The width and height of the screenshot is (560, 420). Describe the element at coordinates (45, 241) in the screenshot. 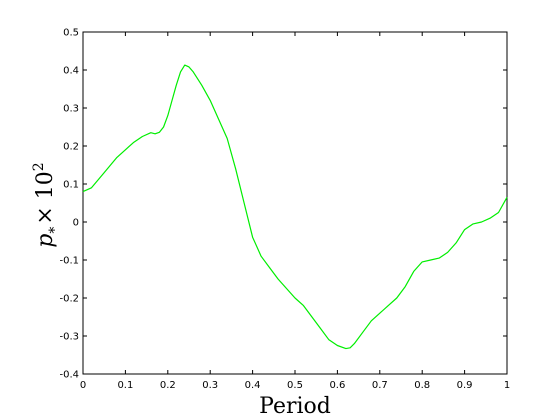

I see `y-label-base: p` at that location.